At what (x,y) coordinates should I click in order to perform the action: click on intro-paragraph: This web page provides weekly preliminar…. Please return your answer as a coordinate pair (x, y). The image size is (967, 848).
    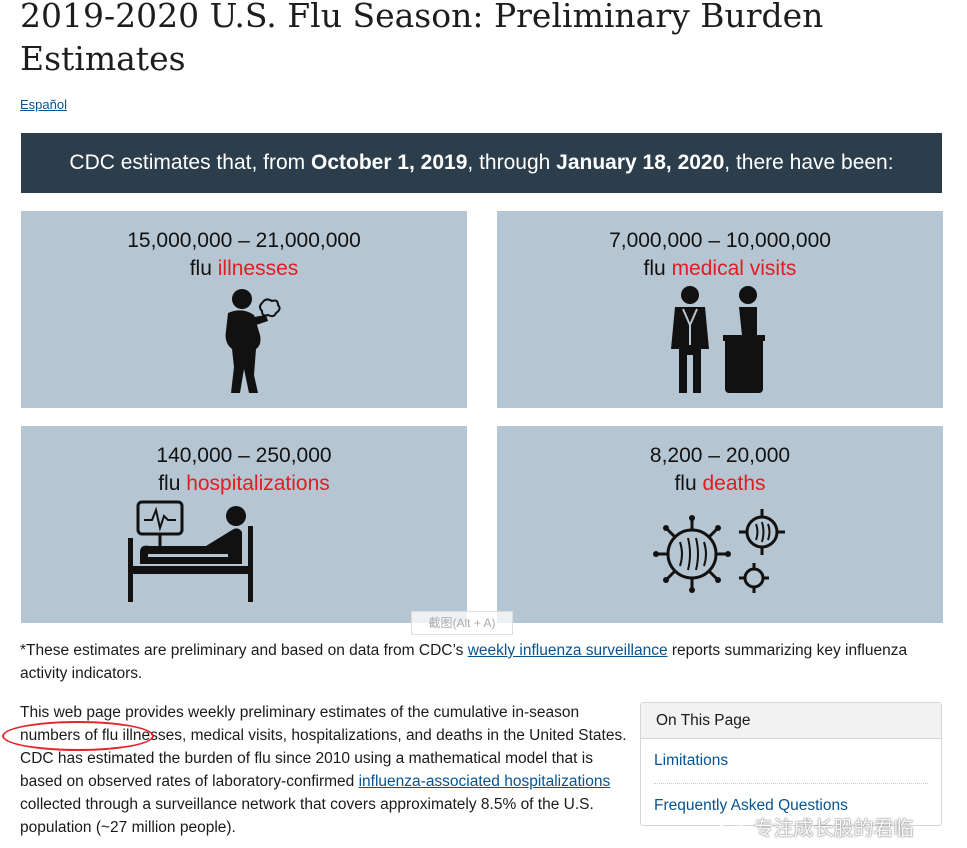
    Looking at the image, I should click on (325, 770).